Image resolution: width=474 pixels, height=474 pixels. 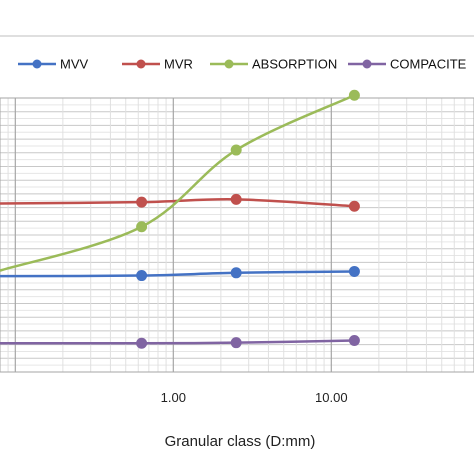 I want to click on series-compacite, so click(x=180, y=341).